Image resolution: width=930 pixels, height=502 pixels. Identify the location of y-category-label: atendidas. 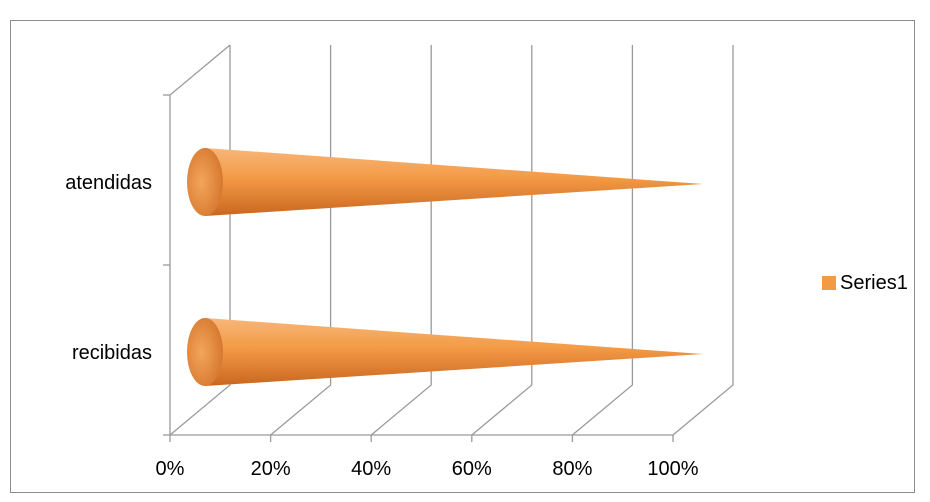
(108, 183).